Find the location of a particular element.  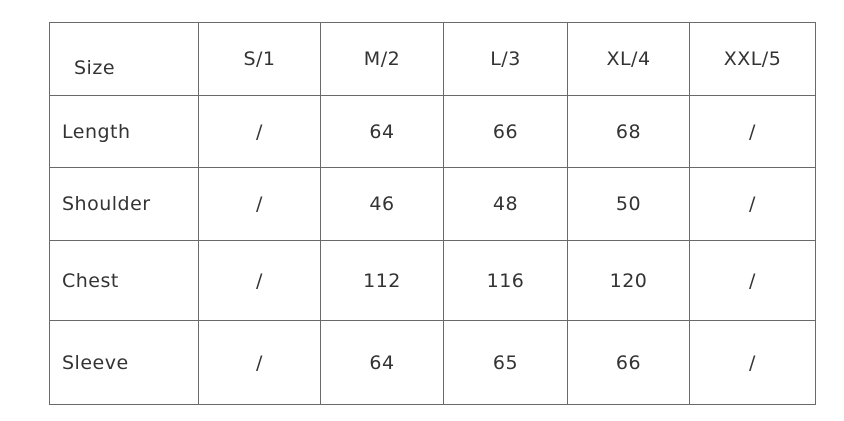

table-cell: 48 is located at coordinates (505, 204).